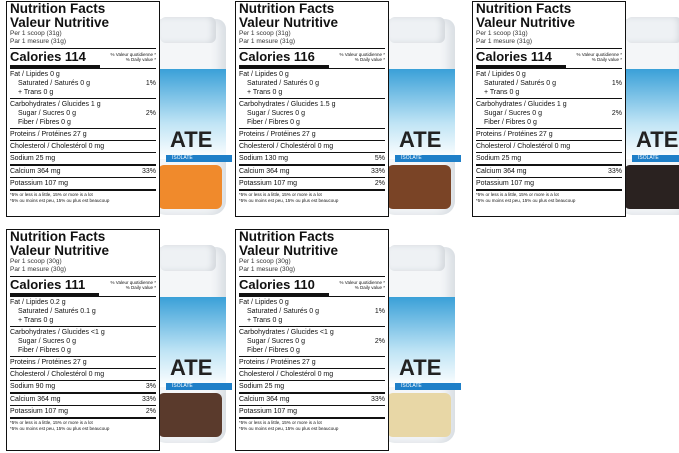  I want to click on product-bottle: ATE ISOLATE, so click(421, 344).